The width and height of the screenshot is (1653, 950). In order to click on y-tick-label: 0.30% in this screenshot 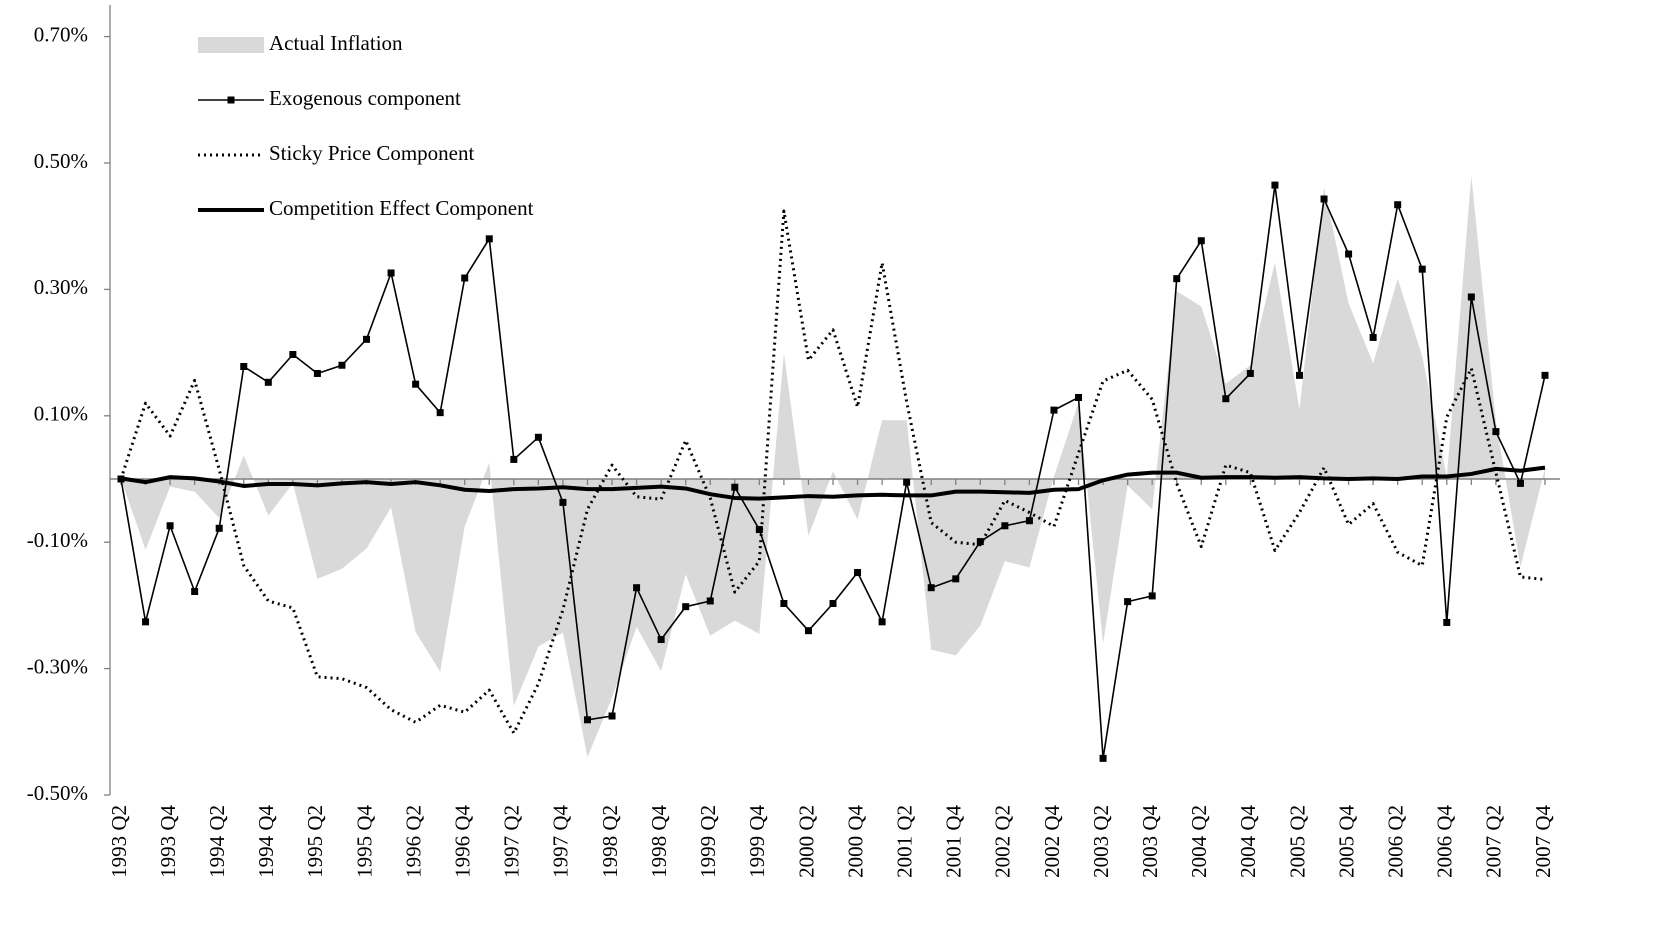, I will do `click(61, 287)`.